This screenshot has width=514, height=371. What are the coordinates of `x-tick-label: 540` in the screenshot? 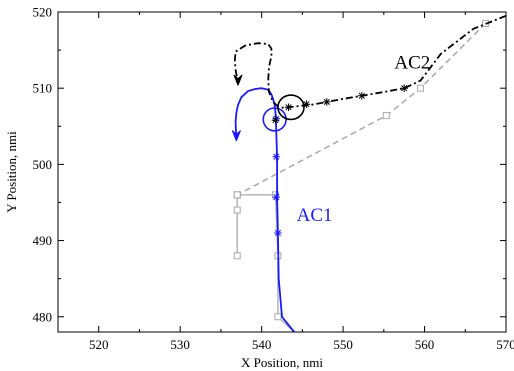 It's located at (262, 344).